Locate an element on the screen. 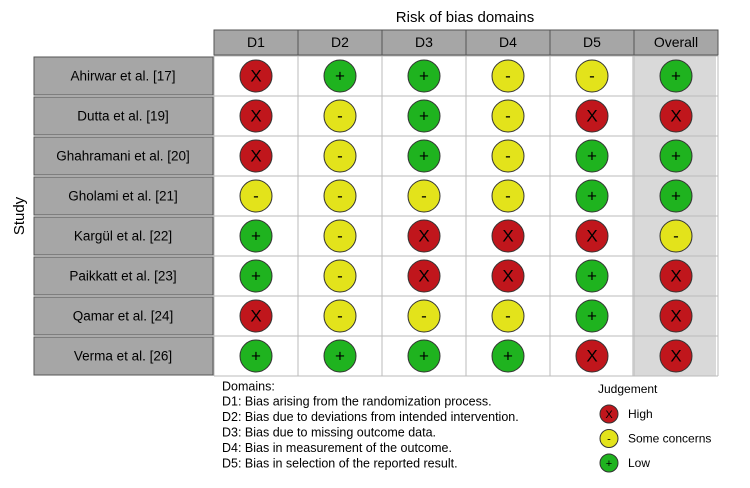 The width and height of the screenshot is (750, 488). legend-symbol: X is located at coordinates (609, 415).